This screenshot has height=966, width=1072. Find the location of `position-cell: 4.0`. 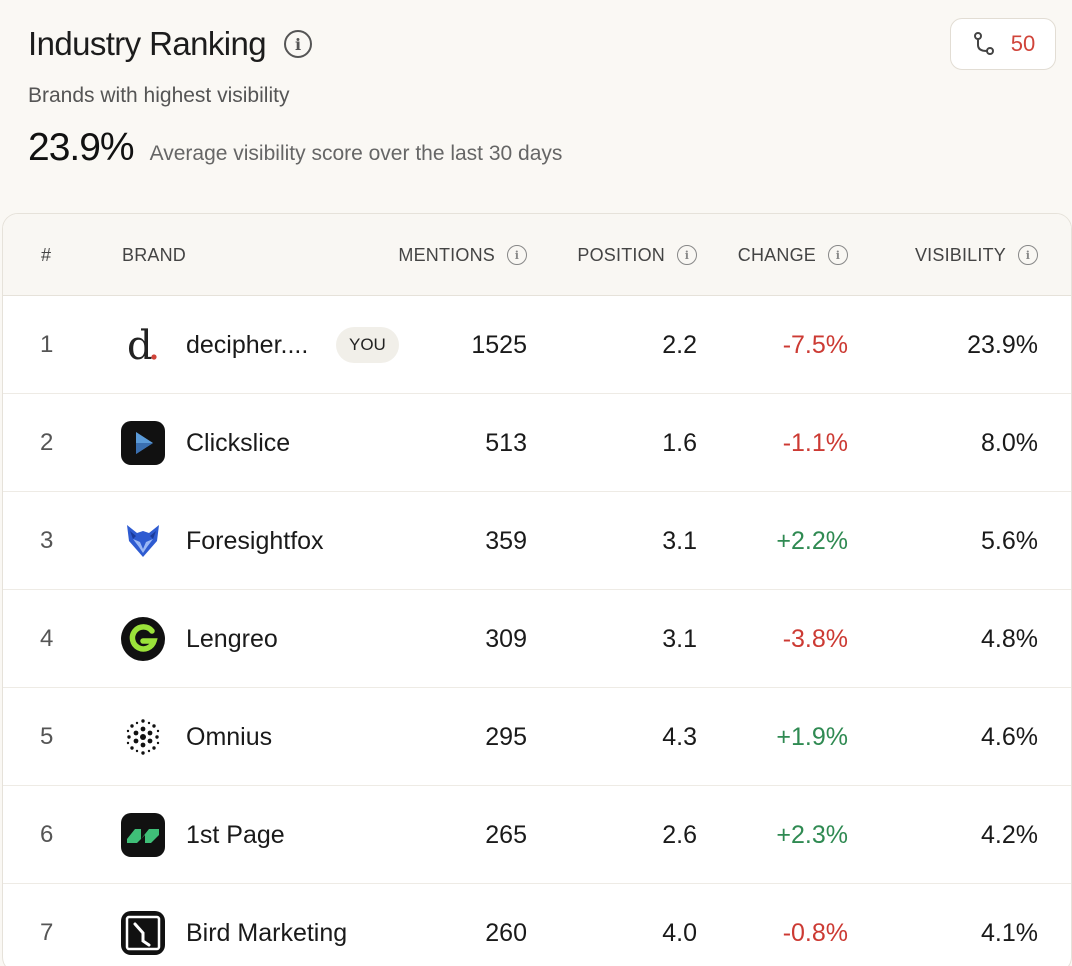

position-cell: 4.0 is located at coordinates (679, 932).